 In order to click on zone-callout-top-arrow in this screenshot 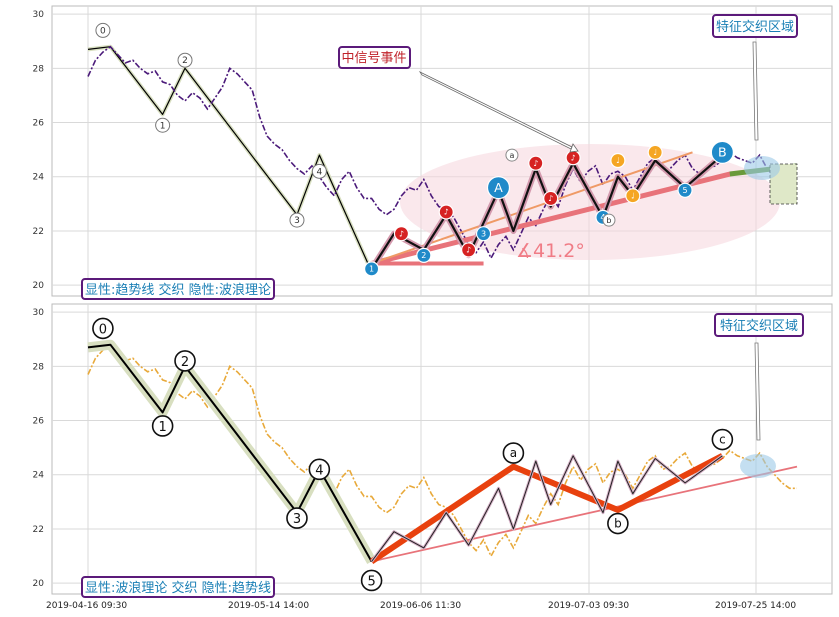, I will do `click(755, 91)`.